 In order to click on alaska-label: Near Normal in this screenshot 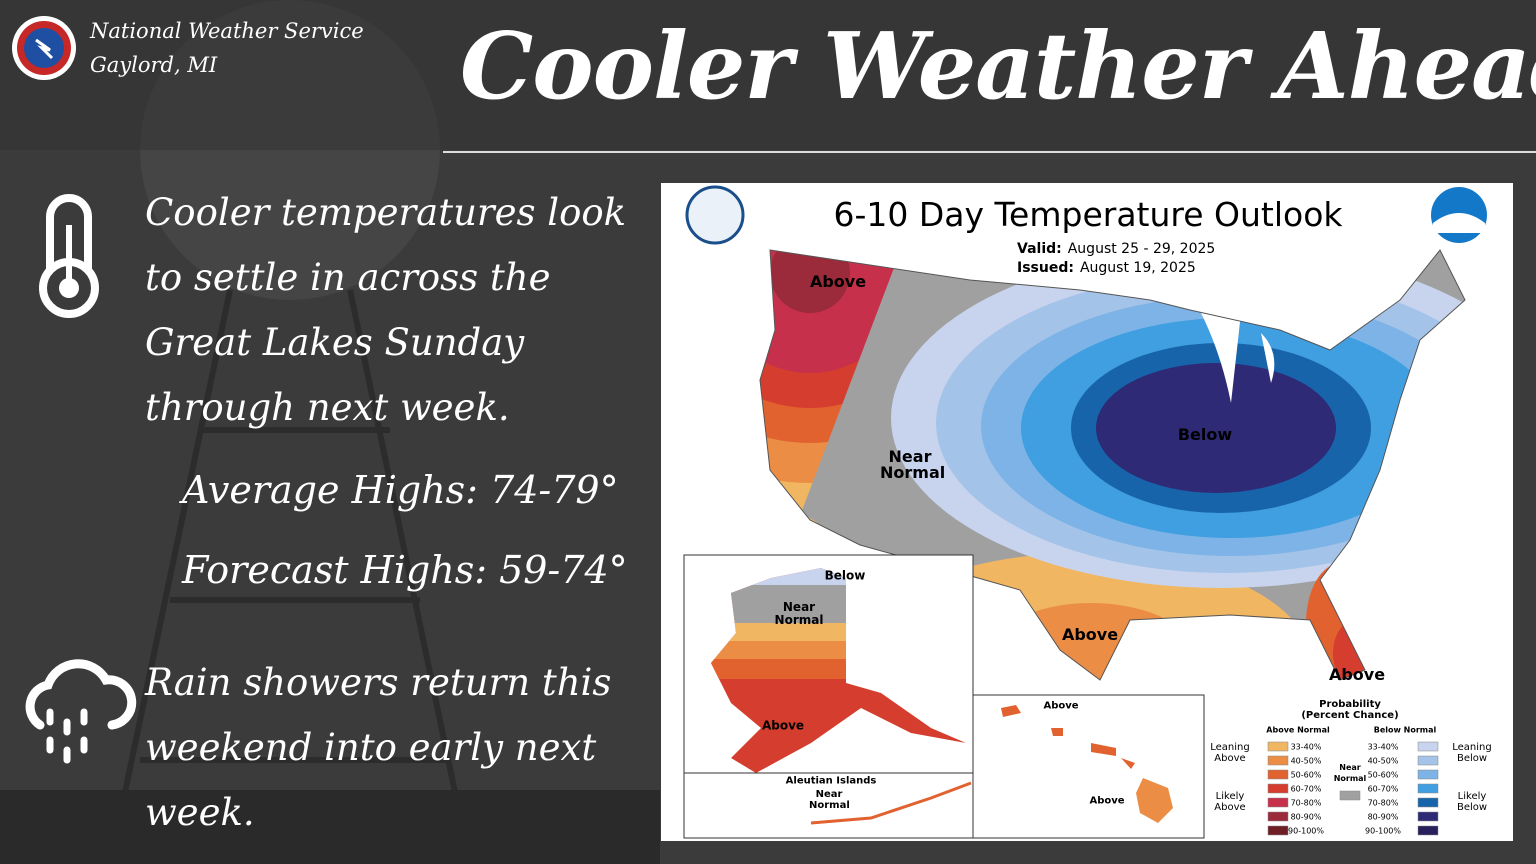, I will do `click(799, 613)`.